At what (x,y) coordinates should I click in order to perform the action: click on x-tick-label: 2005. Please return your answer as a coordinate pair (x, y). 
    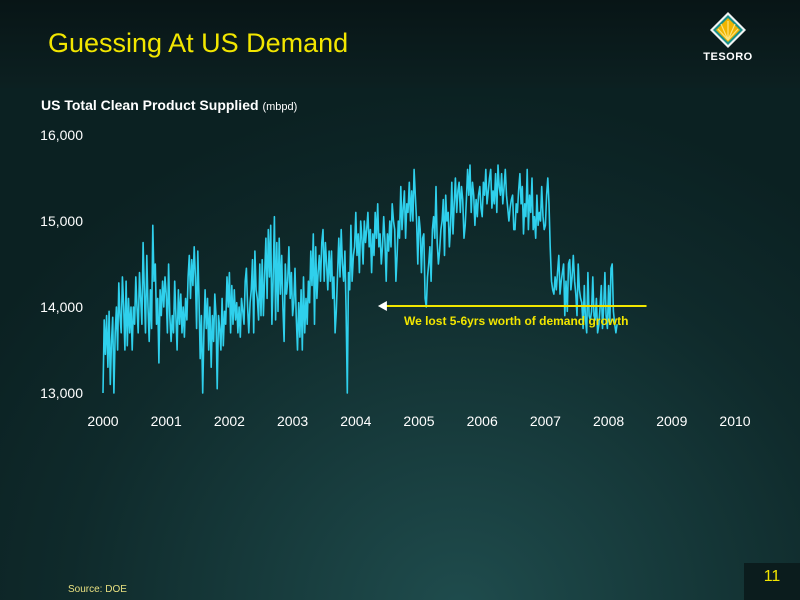
    Looking at the image, I should click on (418, 421).